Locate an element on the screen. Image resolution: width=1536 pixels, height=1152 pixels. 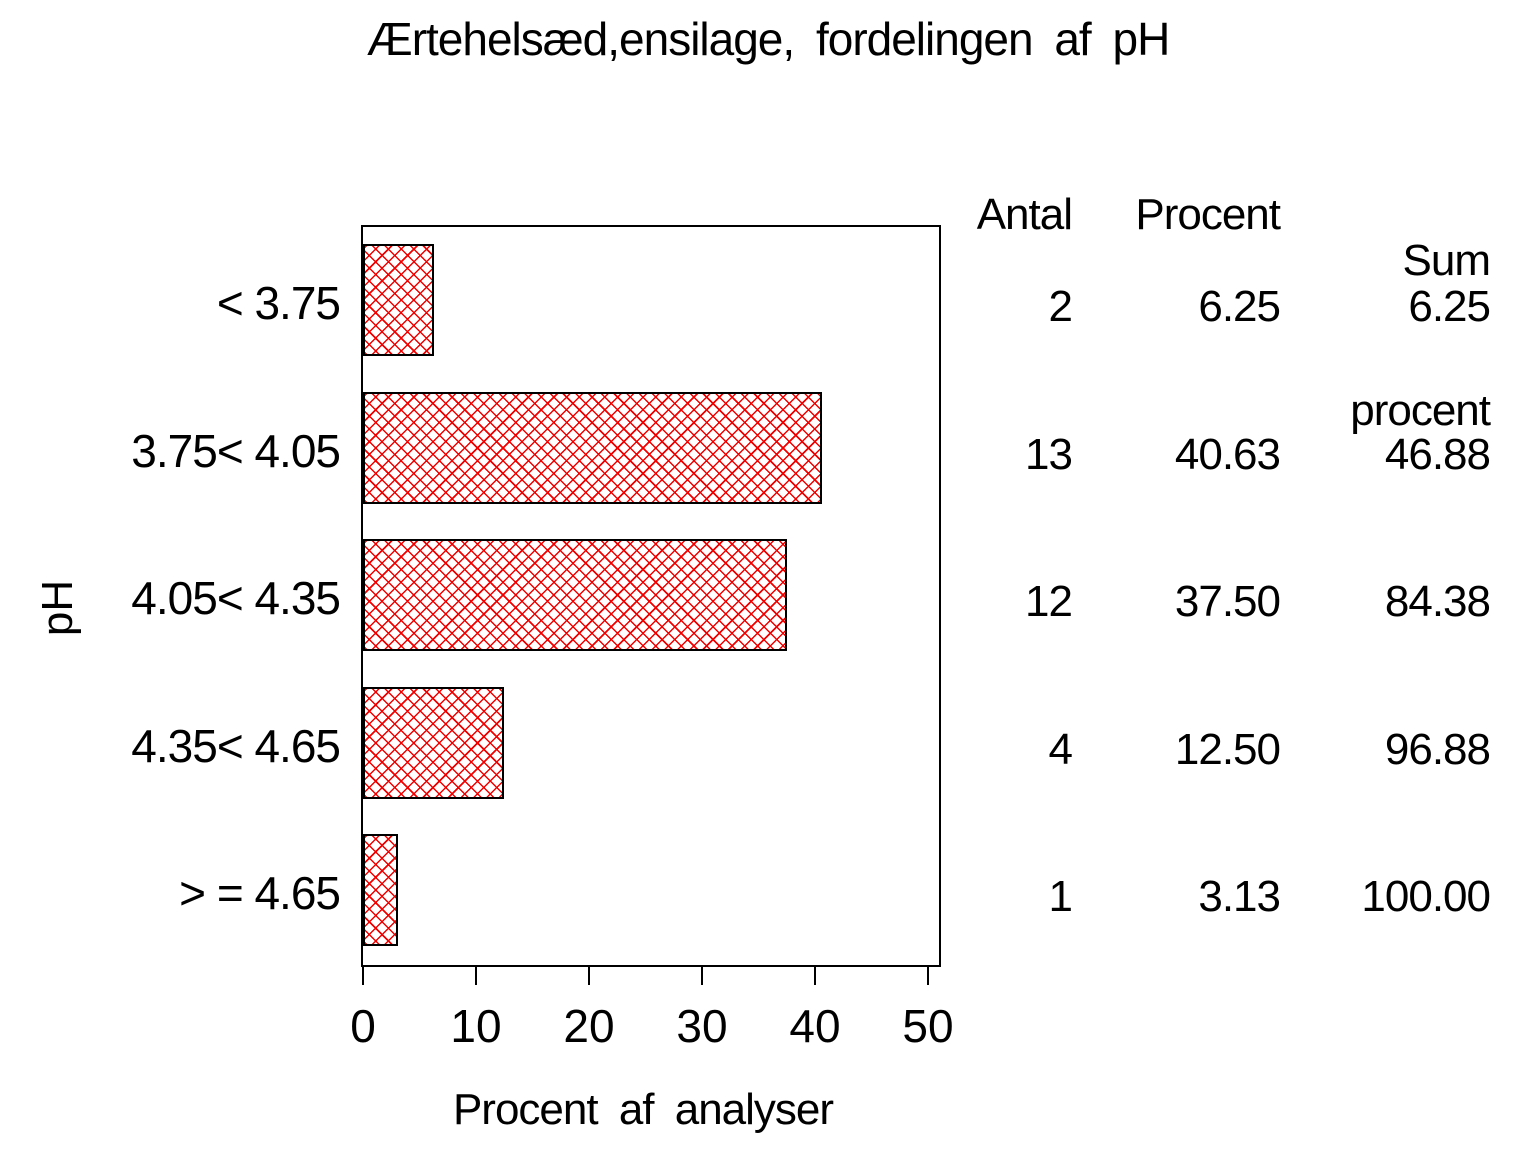
cell-procent: 12.50 is located at coordinates (1227, 749).